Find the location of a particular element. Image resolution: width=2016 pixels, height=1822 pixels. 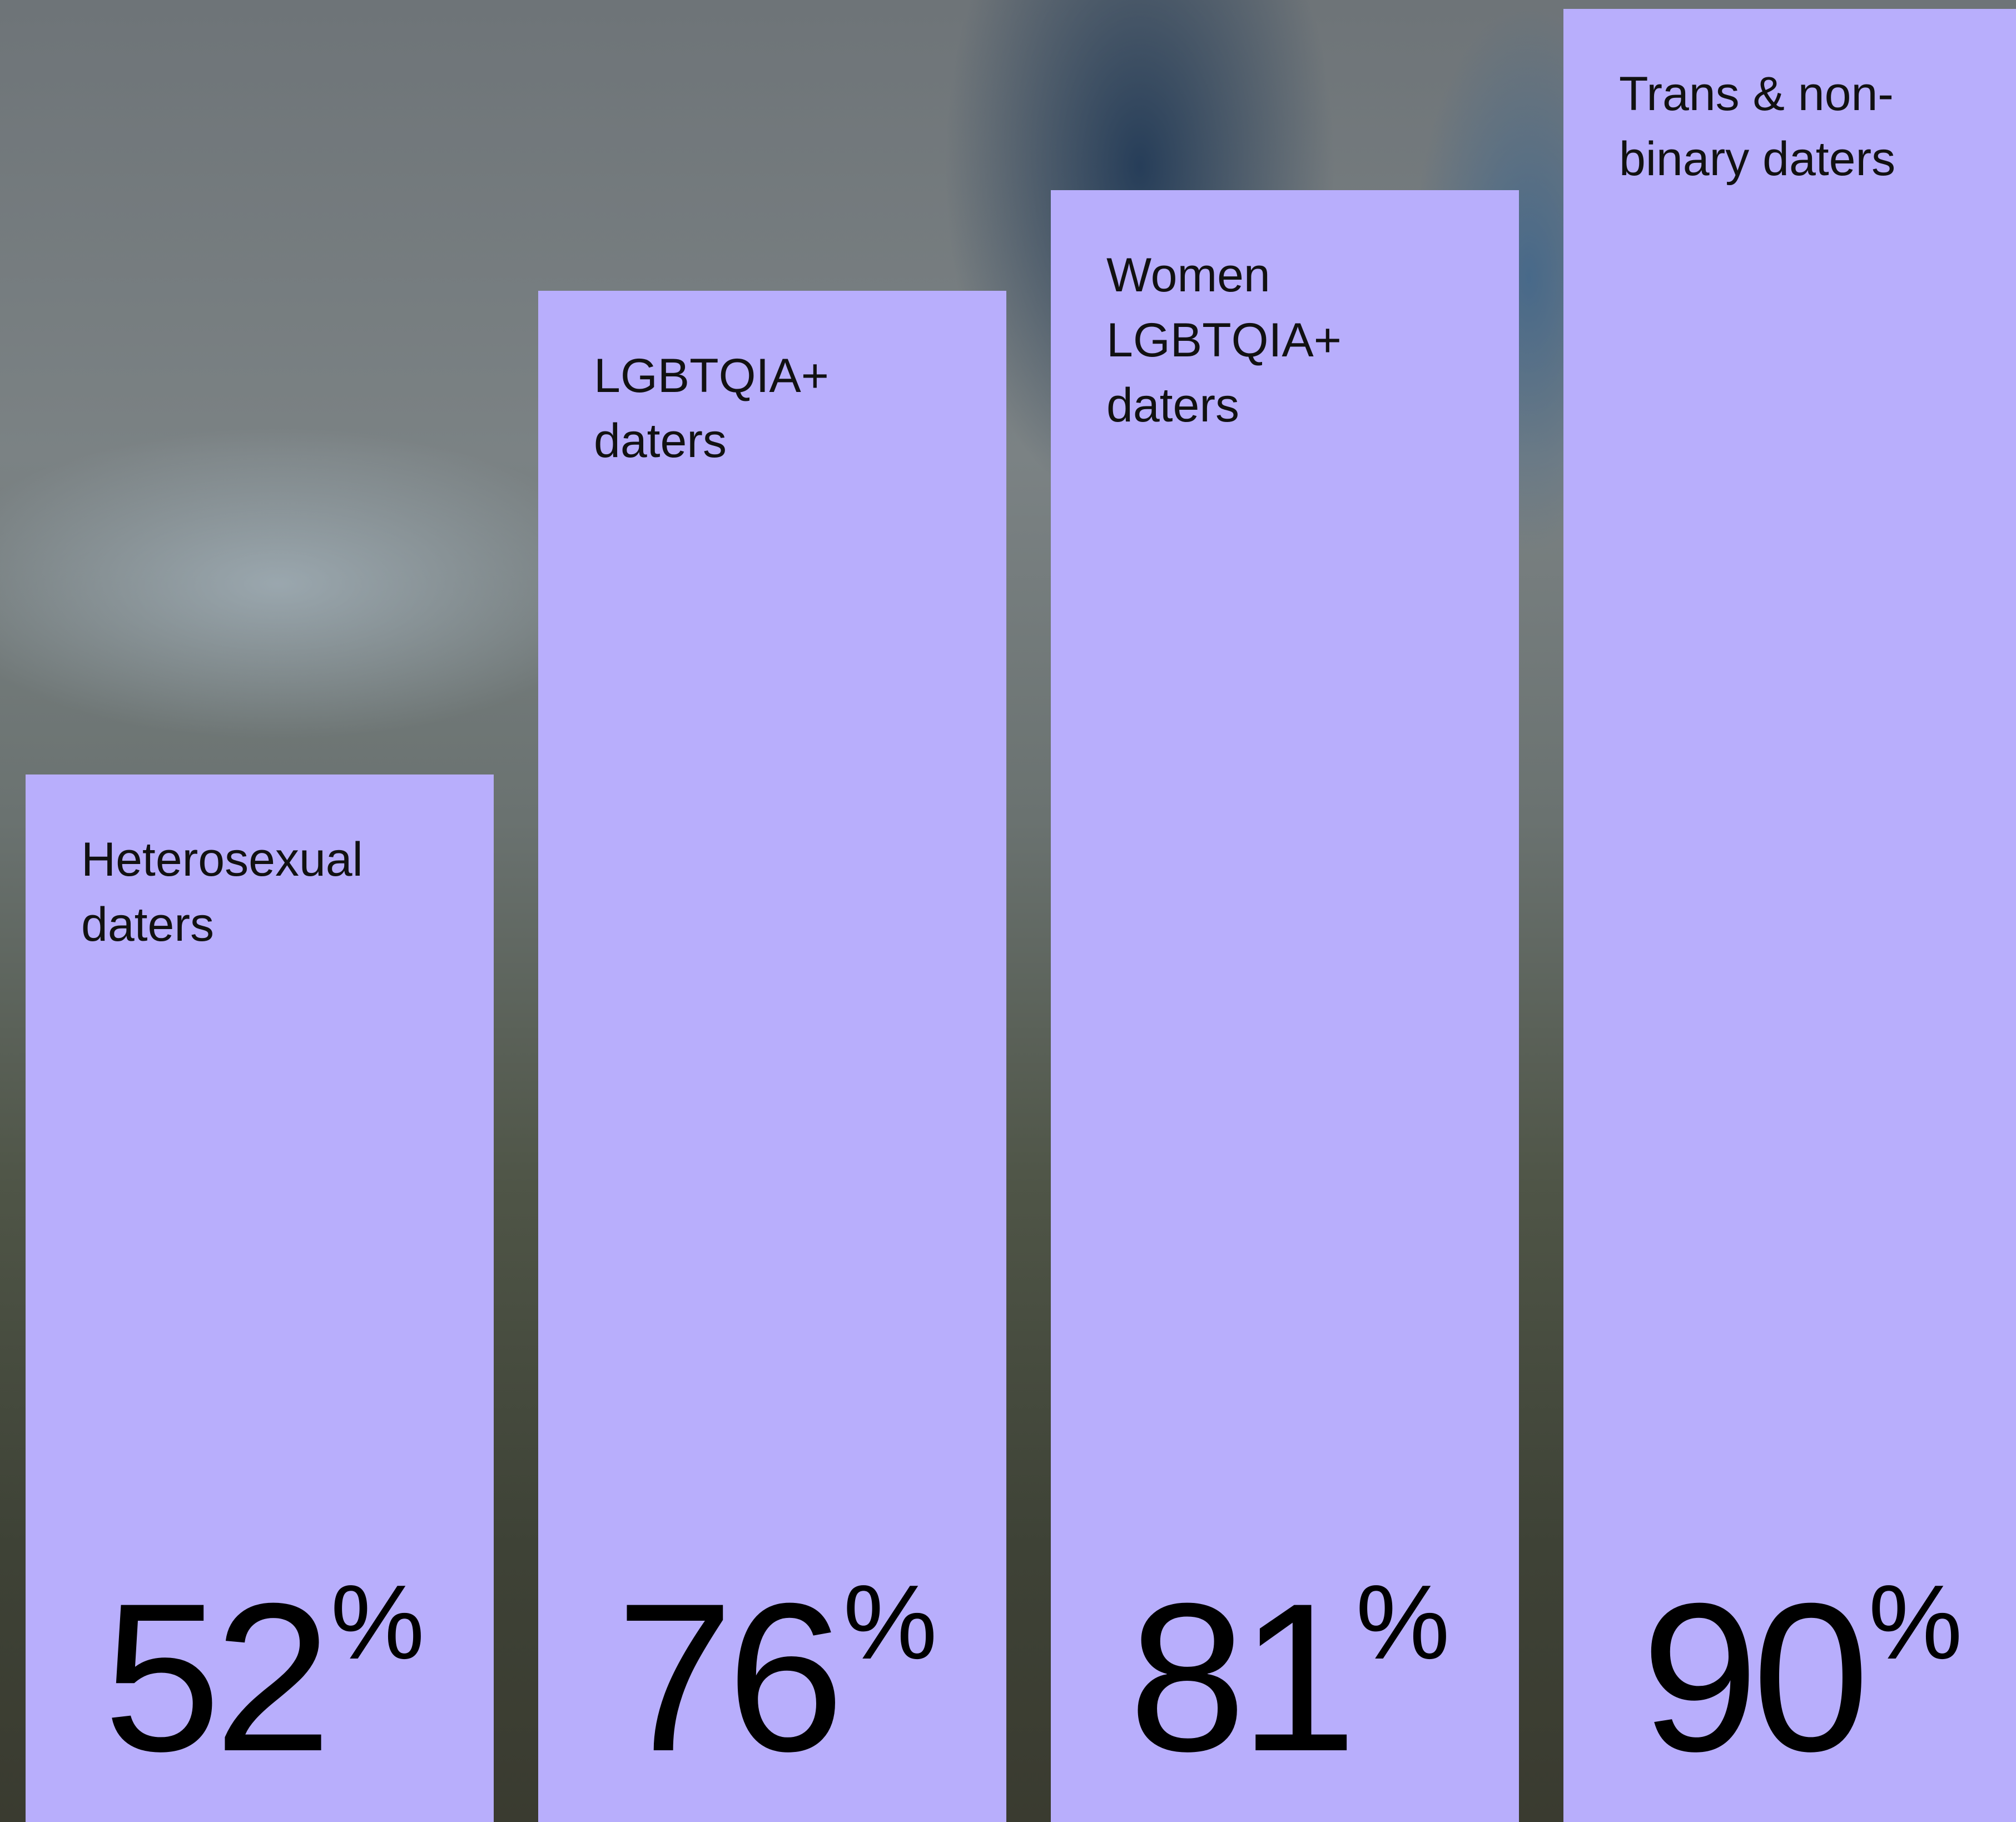

category-label: Heterosexual daters is located at coordinates (222, 891).